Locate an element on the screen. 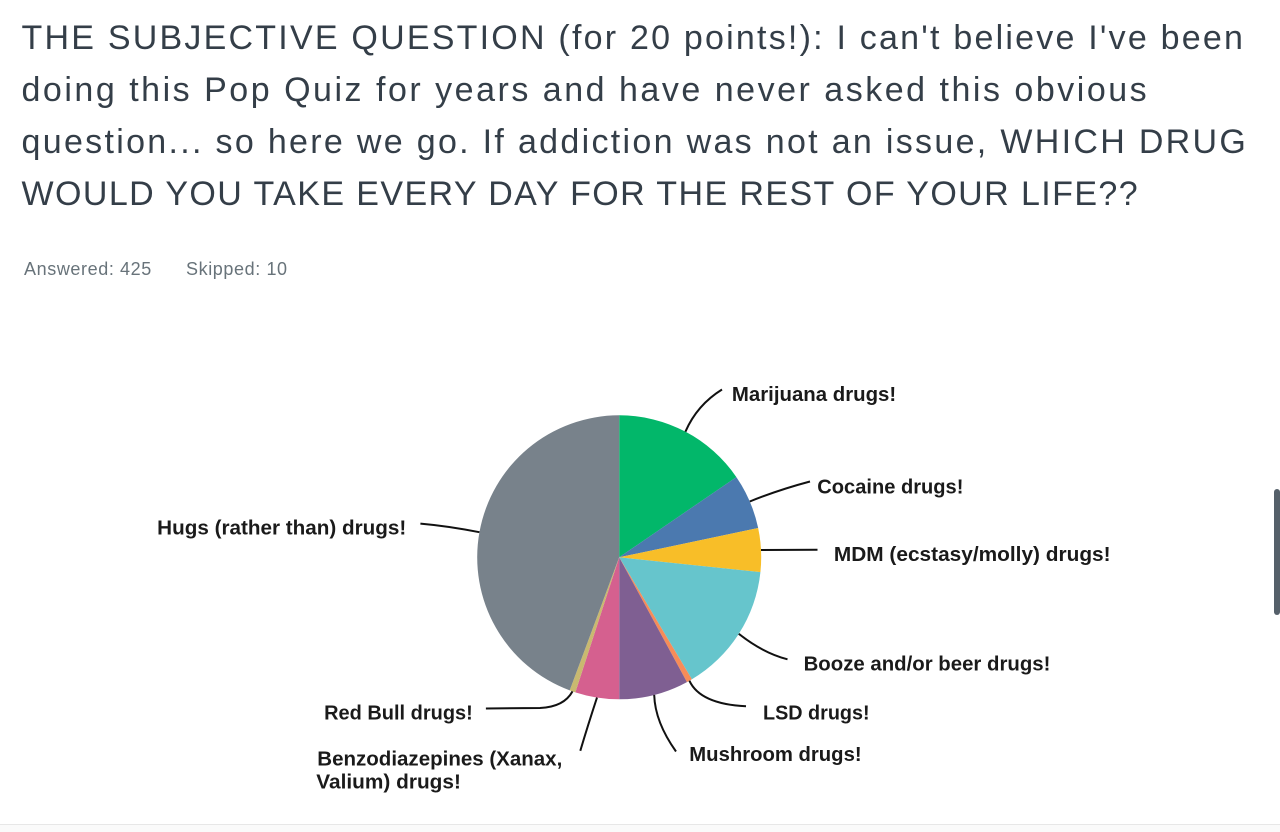 The image size is (1280, 832). svg-text: Marijuana drugs! is located at coordinates (814, 395).